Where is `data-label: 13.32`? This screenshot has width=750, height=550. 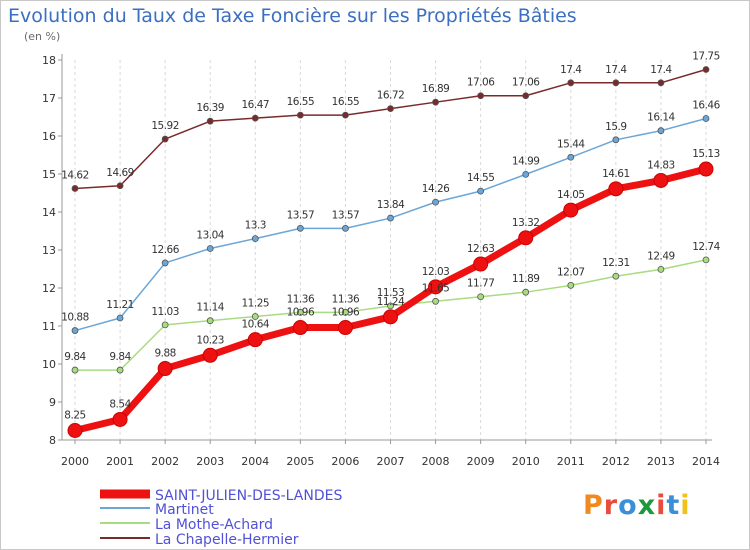
data-label: 13.32 is located at coordinates (526, 223).